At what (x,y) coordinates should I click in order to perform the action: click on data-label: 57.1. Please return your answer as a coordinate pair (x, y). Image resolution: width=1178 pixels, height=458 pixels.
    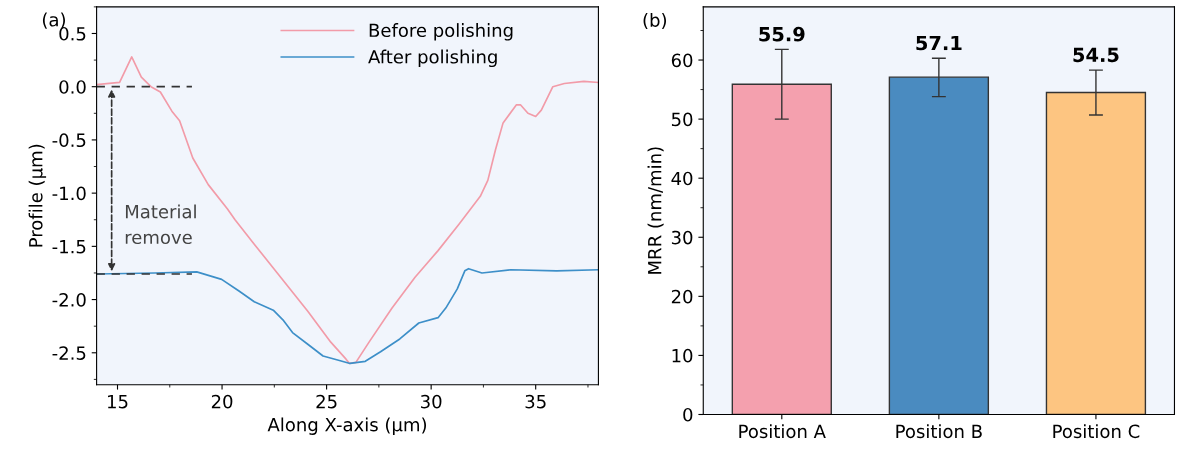
    Looking at the image, I should click on (939, 43).